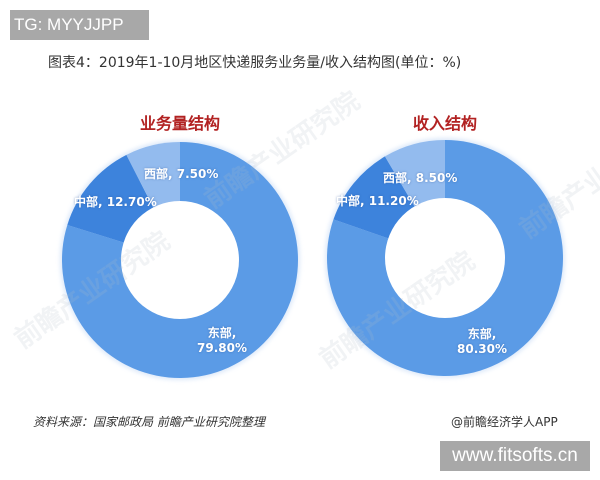 The width and height of the screenshot is (600, 480). Describe the element at coordinates (377, 201) in the screenshot. I see `label-central: 中部, 11.20%` at that location.